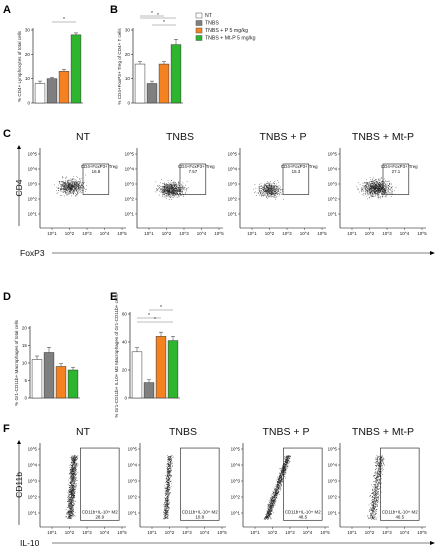 The width and height of the screenshot is (445, 550). Describe the element at coordinates (333, 183) in the screenshot. I see `flow-y-tick-label: 10^3` at that location.